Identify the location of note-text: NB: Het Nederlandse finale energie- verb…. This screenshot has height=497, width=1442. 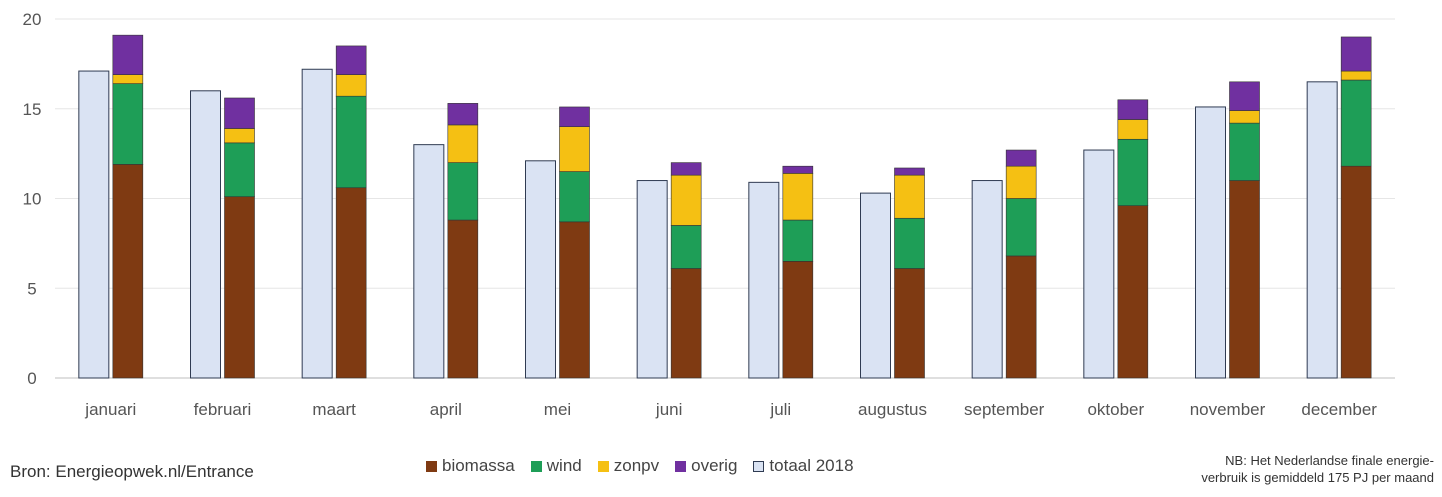
(1234, 469).